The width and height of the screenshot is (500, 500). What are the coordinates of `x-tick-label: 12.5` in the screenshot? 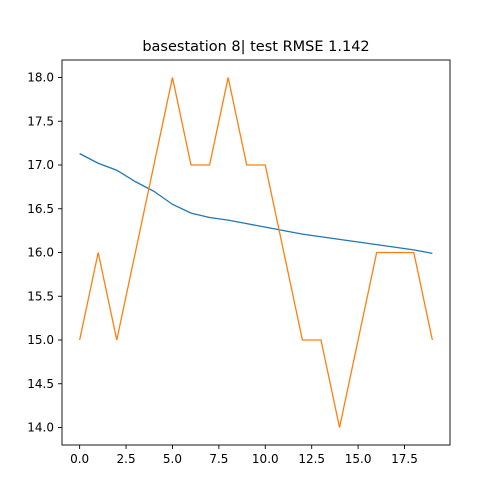 It's located at (311, 459).